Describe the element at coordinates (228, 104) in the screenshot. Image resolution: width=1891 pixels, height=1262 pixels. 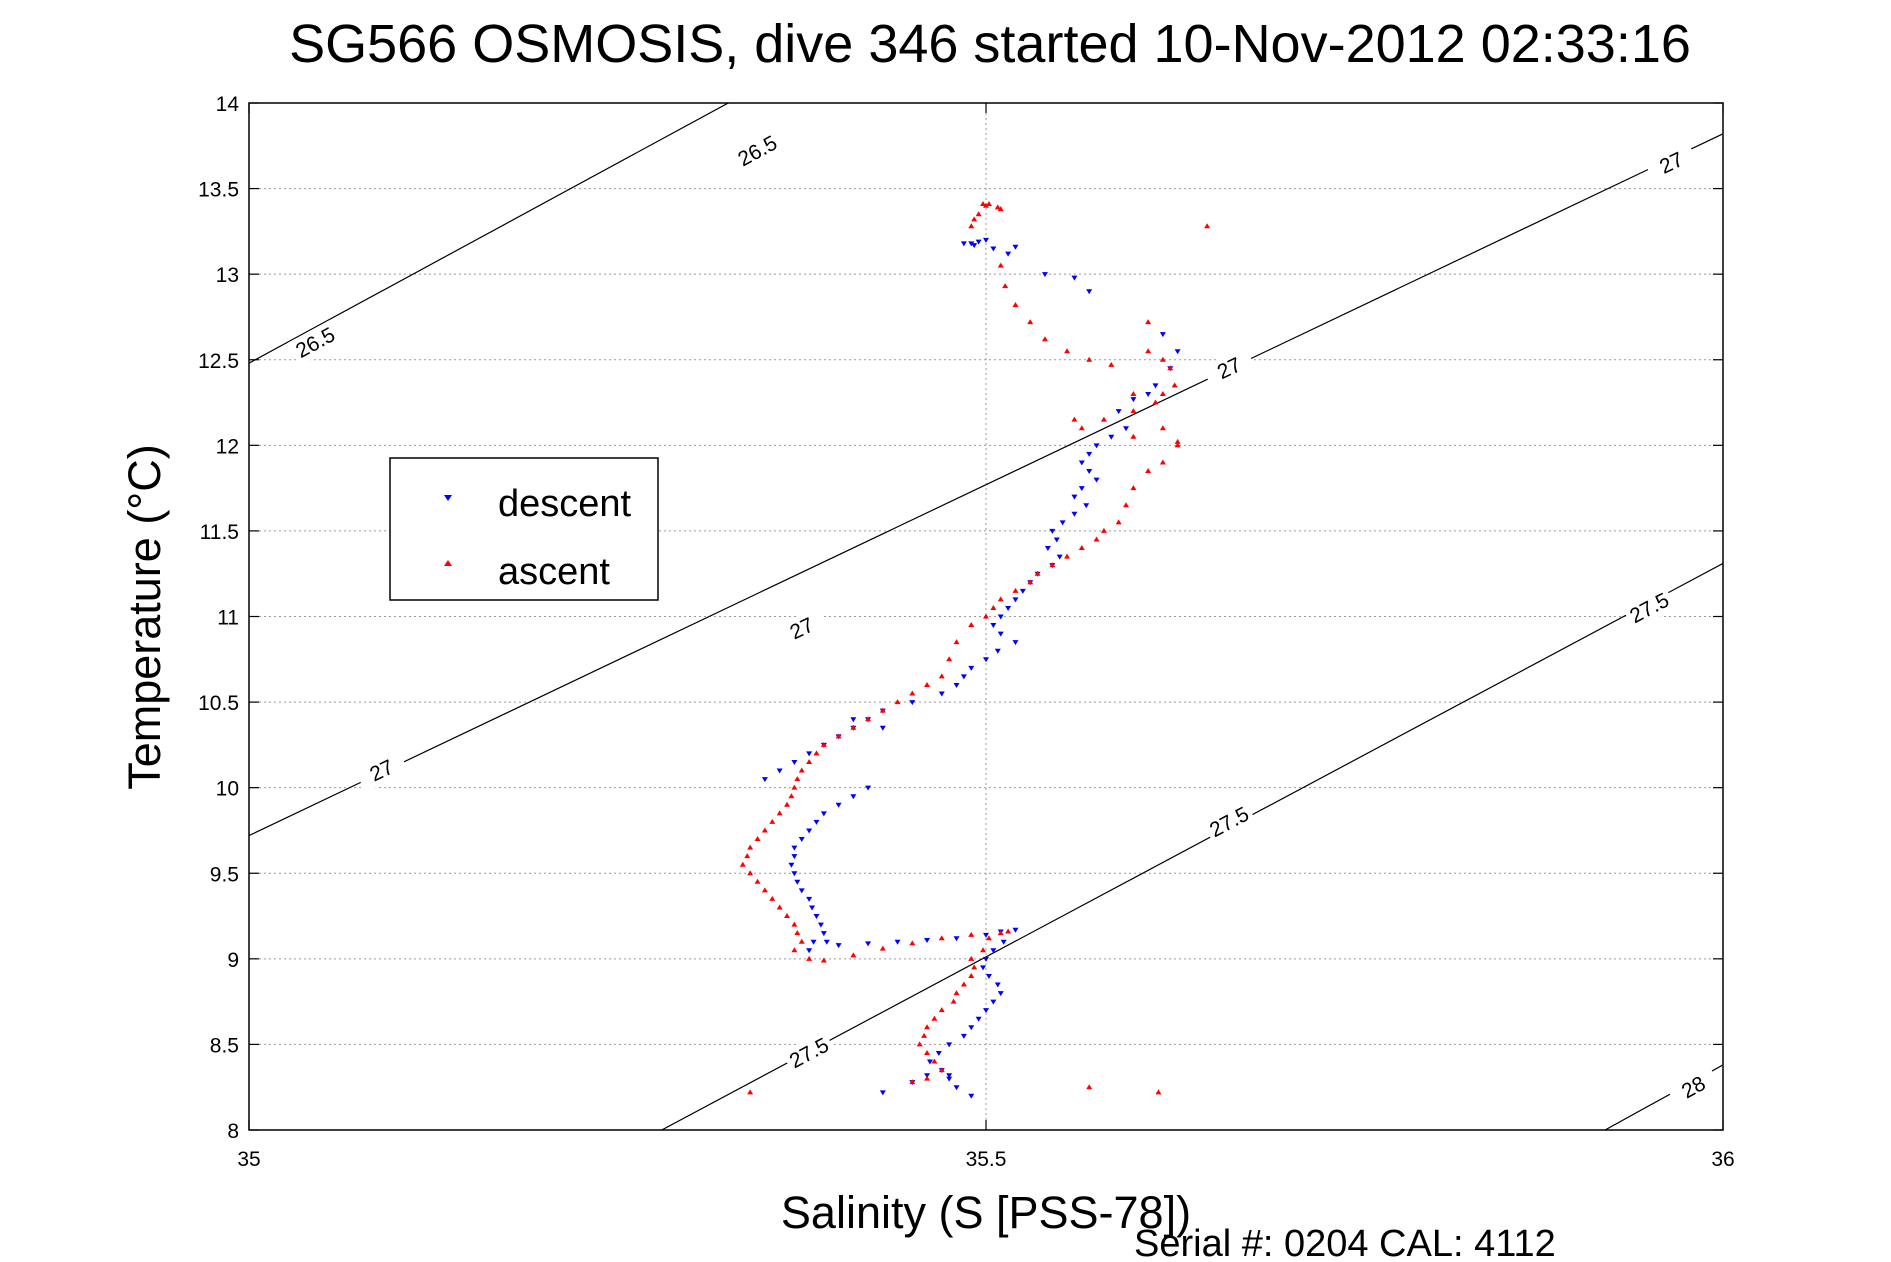
I see `y-tick-label: 14` at that location.